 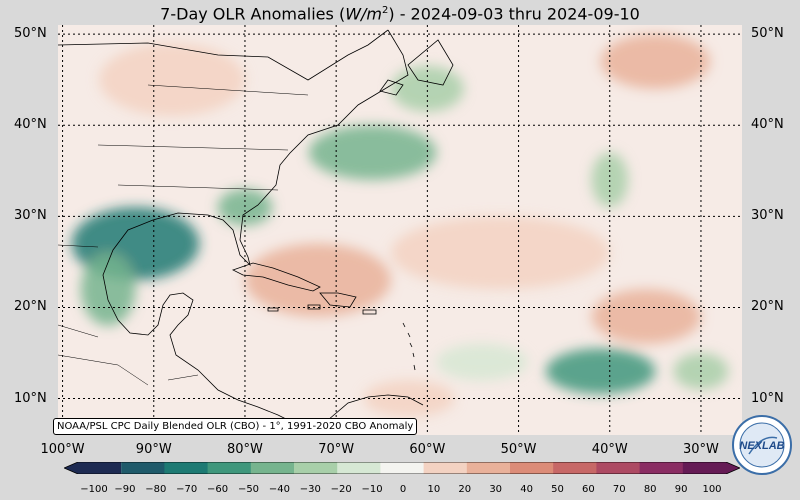 I want to click on colorbar-tick-label: 50, so click(x=557, y=489).